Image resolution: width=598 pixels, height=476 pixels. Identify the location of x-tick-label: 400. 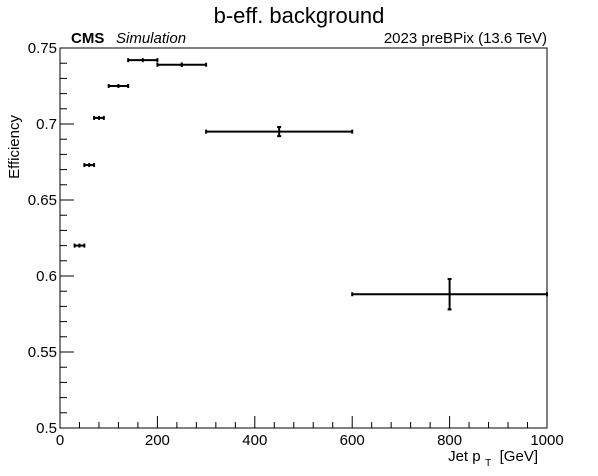
(254, 440).